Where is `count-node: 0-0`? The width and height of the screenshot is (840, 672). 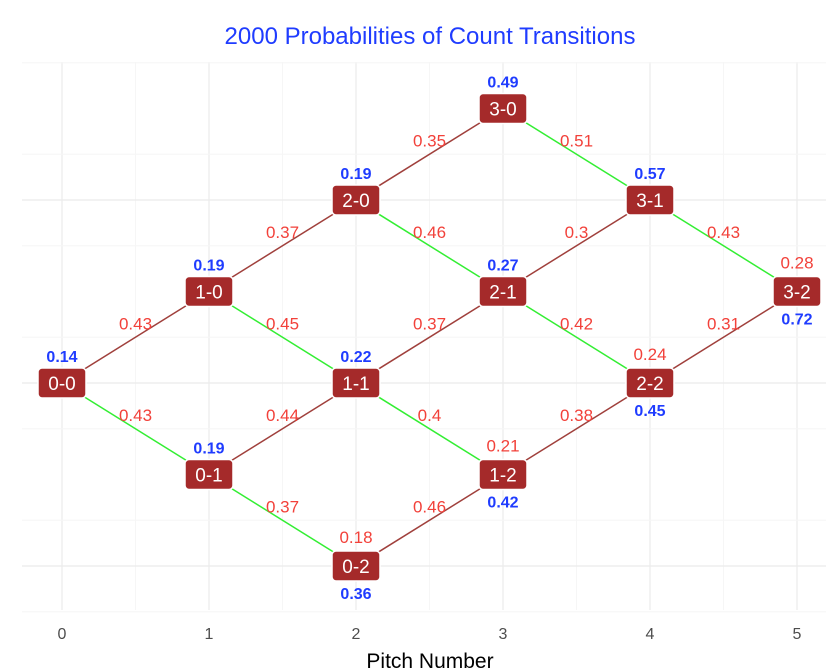 count-node: 0-0 is located at coordinates (62, 383).